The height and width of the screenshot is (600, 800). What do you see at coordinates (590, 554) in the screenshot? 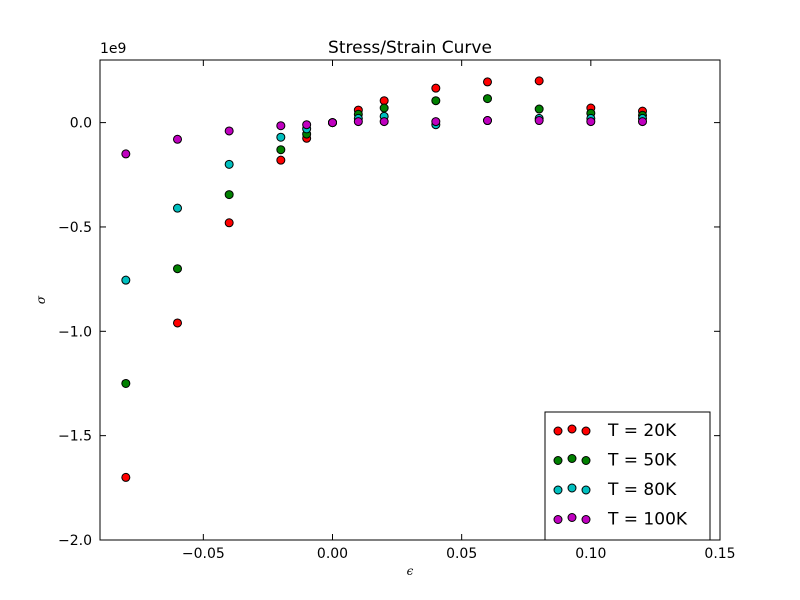
I see `x-tick-label: 0.10` at bounding box center [590, 554].